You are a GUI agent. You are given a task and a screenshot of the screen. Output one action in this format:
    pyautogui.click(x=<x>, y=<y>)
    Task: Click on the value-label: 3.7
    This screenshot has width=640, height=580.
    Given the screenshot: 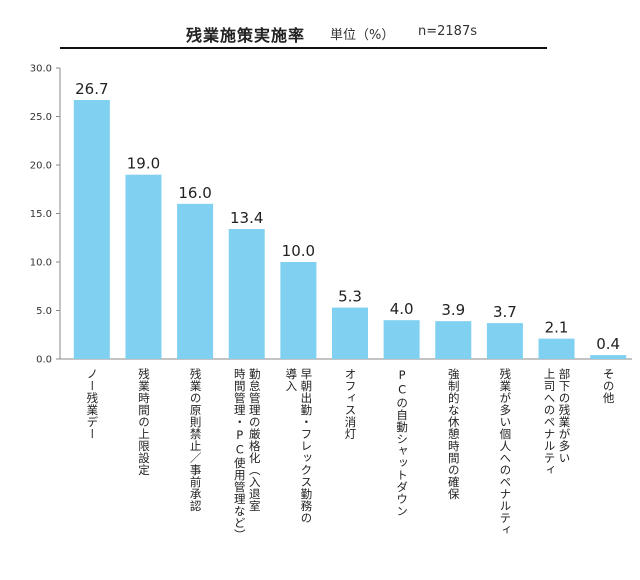 What is the action you would take?
    pyautogui.click(x=505, y=312)
    